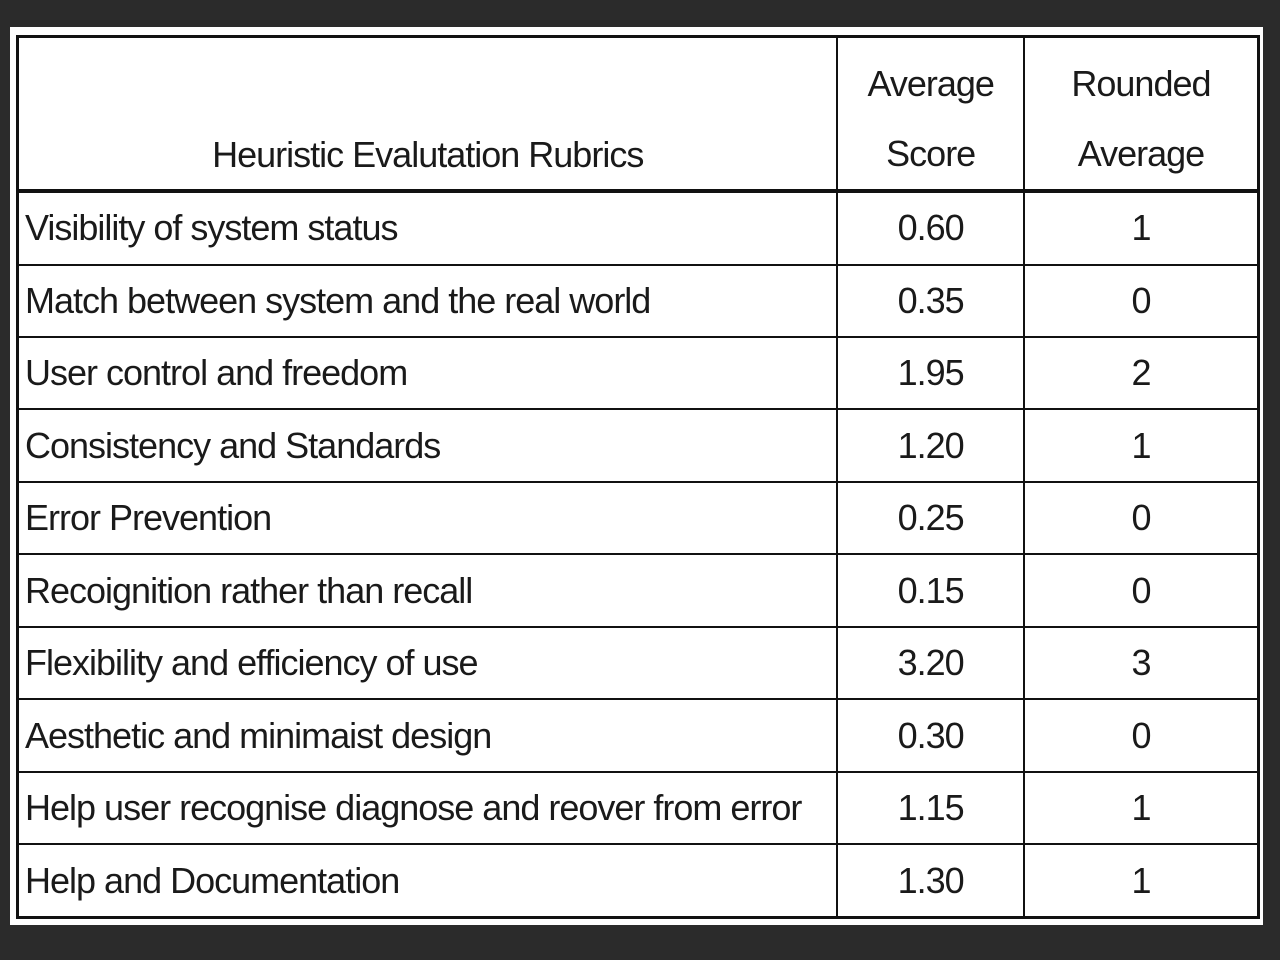 The width and height of the screenshot is (1280, 960). What do you see at coordinates (427, 663) in the screenshot?
I see `rubric-cell: Flexibility and efficiency of use` at bounding box center [427, 663].